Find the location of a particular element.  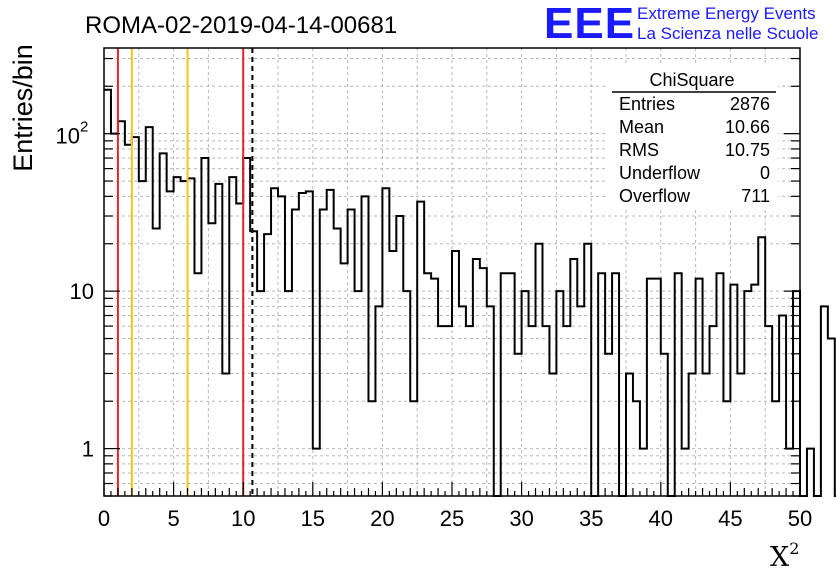

x-tick-label: 5 is located at coordinates (173, 518).